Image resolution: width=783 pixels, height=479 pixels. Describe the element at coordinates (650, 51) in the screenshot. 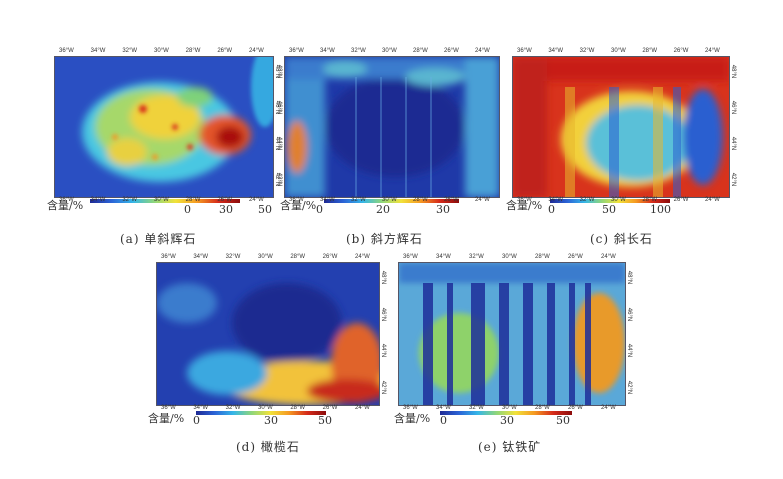

I see `top-tick-c: 28°W` at that location.